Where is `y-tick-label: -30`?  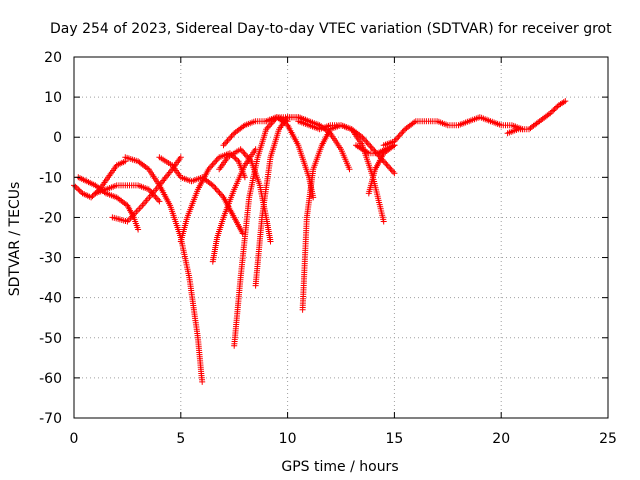 y-tick-label: -30 is located at coordinates (50, 259).